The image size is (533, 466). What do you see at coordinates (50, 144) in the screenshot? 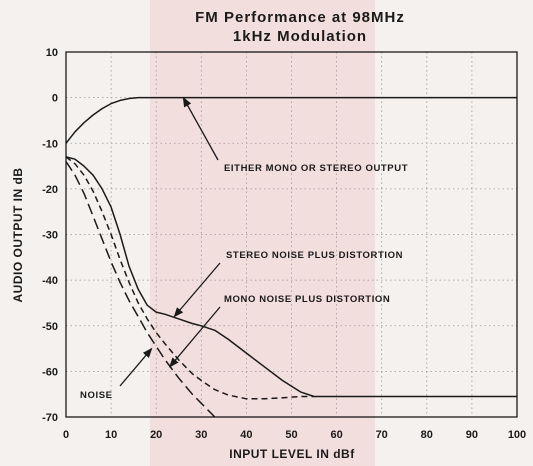
I see `y-tick-label: -10` at bounding box center [50, 144].